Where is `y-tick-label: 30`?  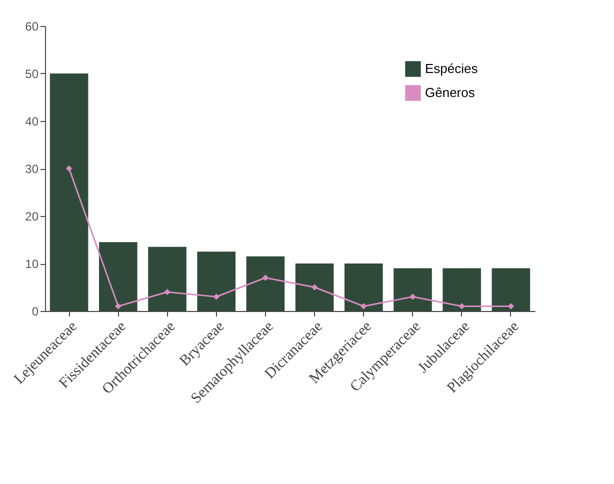 y-tick-label: 30 is located at coordinates (32, 169).